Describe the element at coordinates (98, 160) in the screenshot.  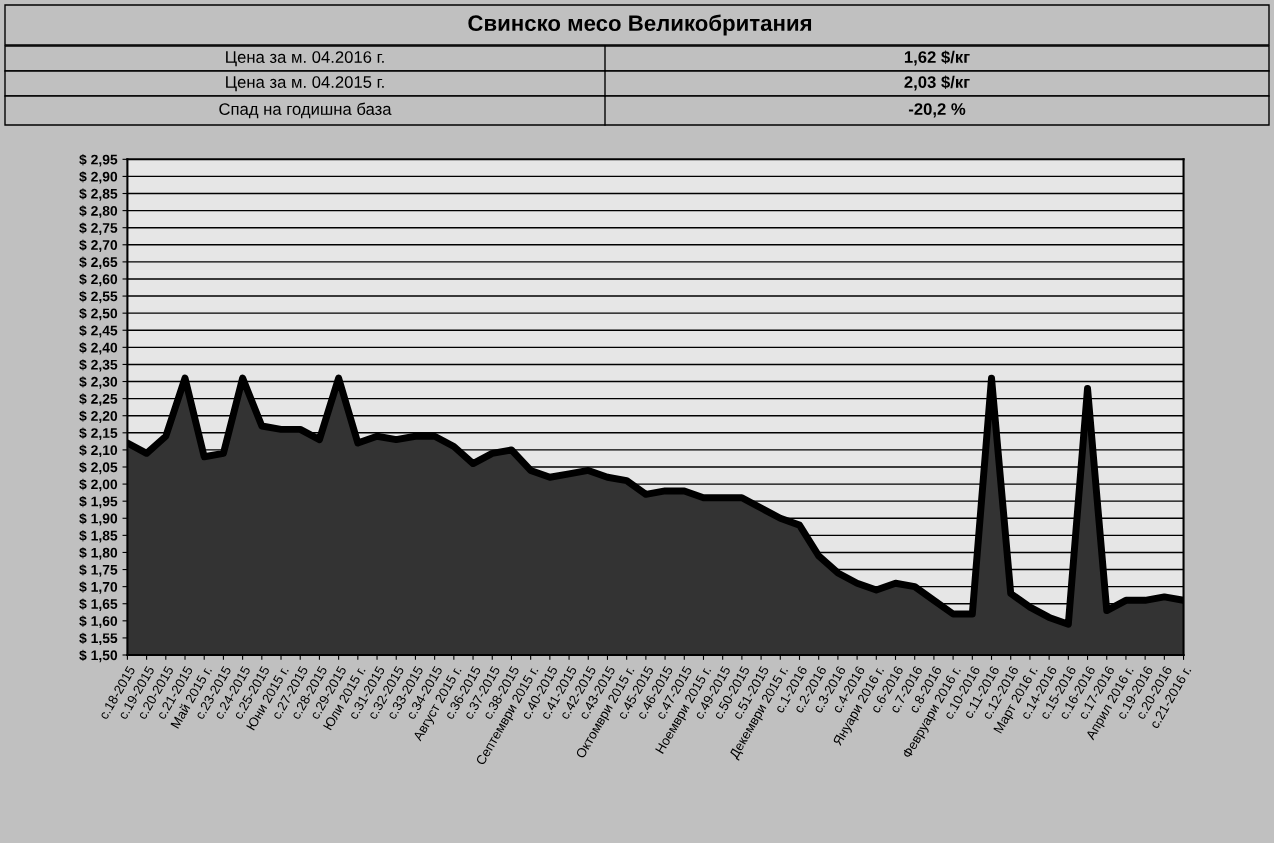
I see `y-tick-label: $ 2,95` at that location.